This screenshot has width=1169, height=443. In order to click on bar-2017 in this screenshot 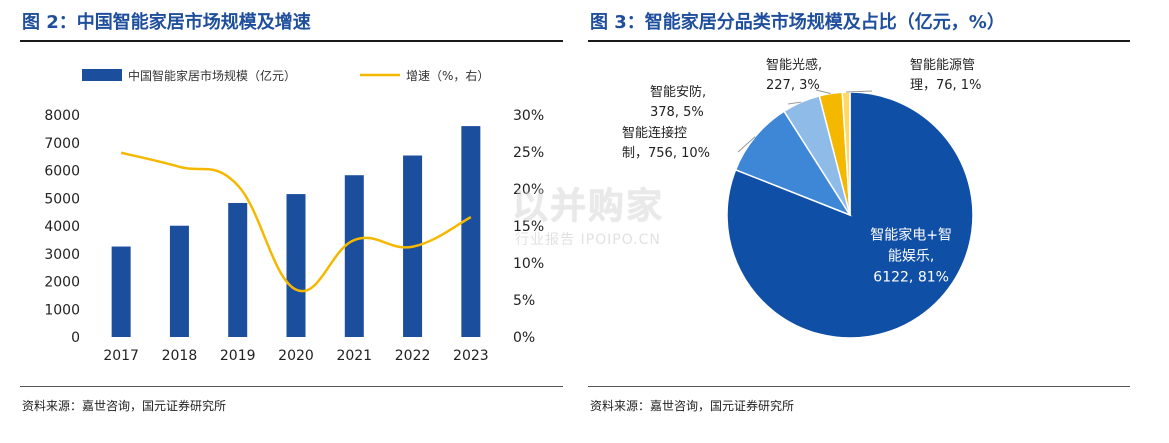, I will do `click(121, 291)`.